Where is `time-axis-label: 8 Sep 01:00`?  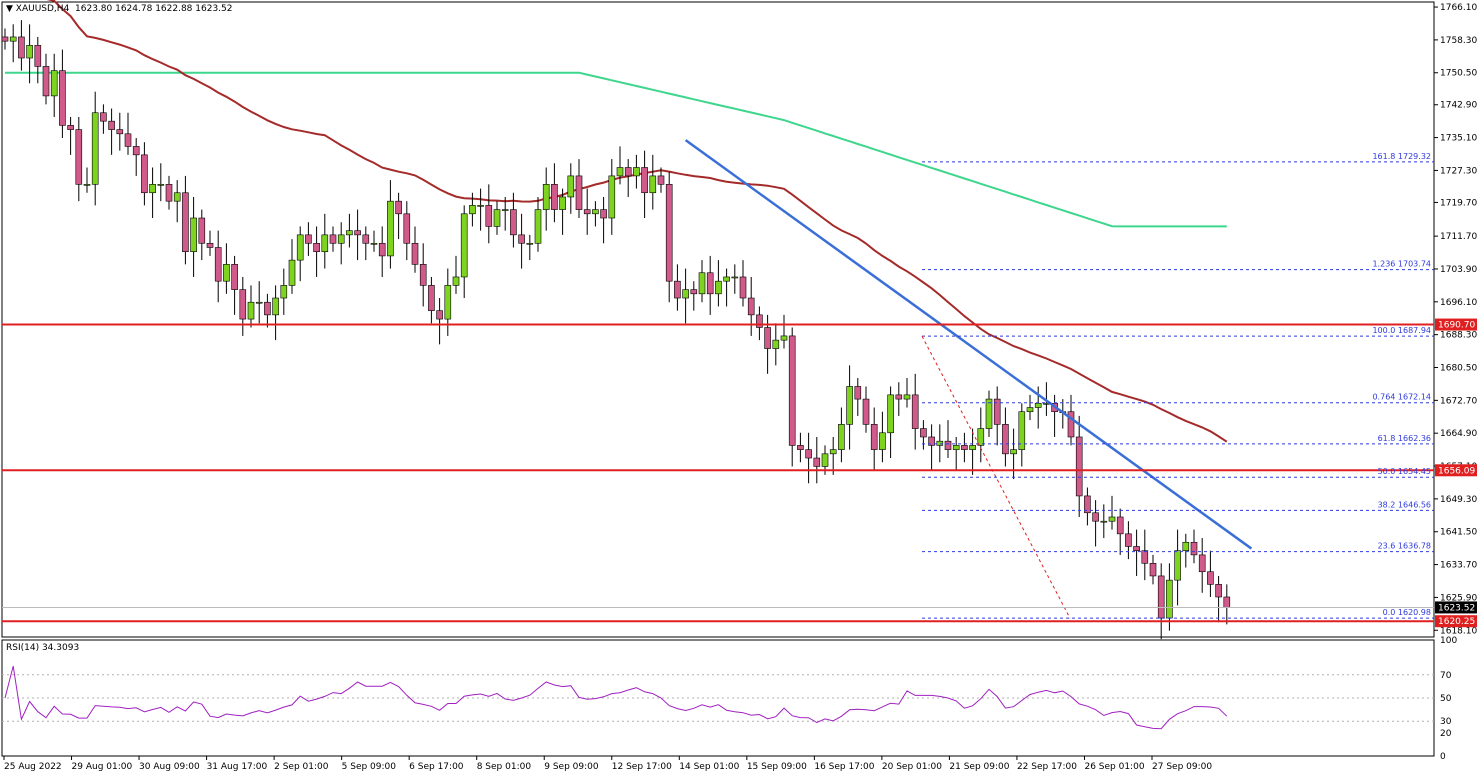
time-axis-label: 8 Sep 01:00 is located at coordinates (504, 767).